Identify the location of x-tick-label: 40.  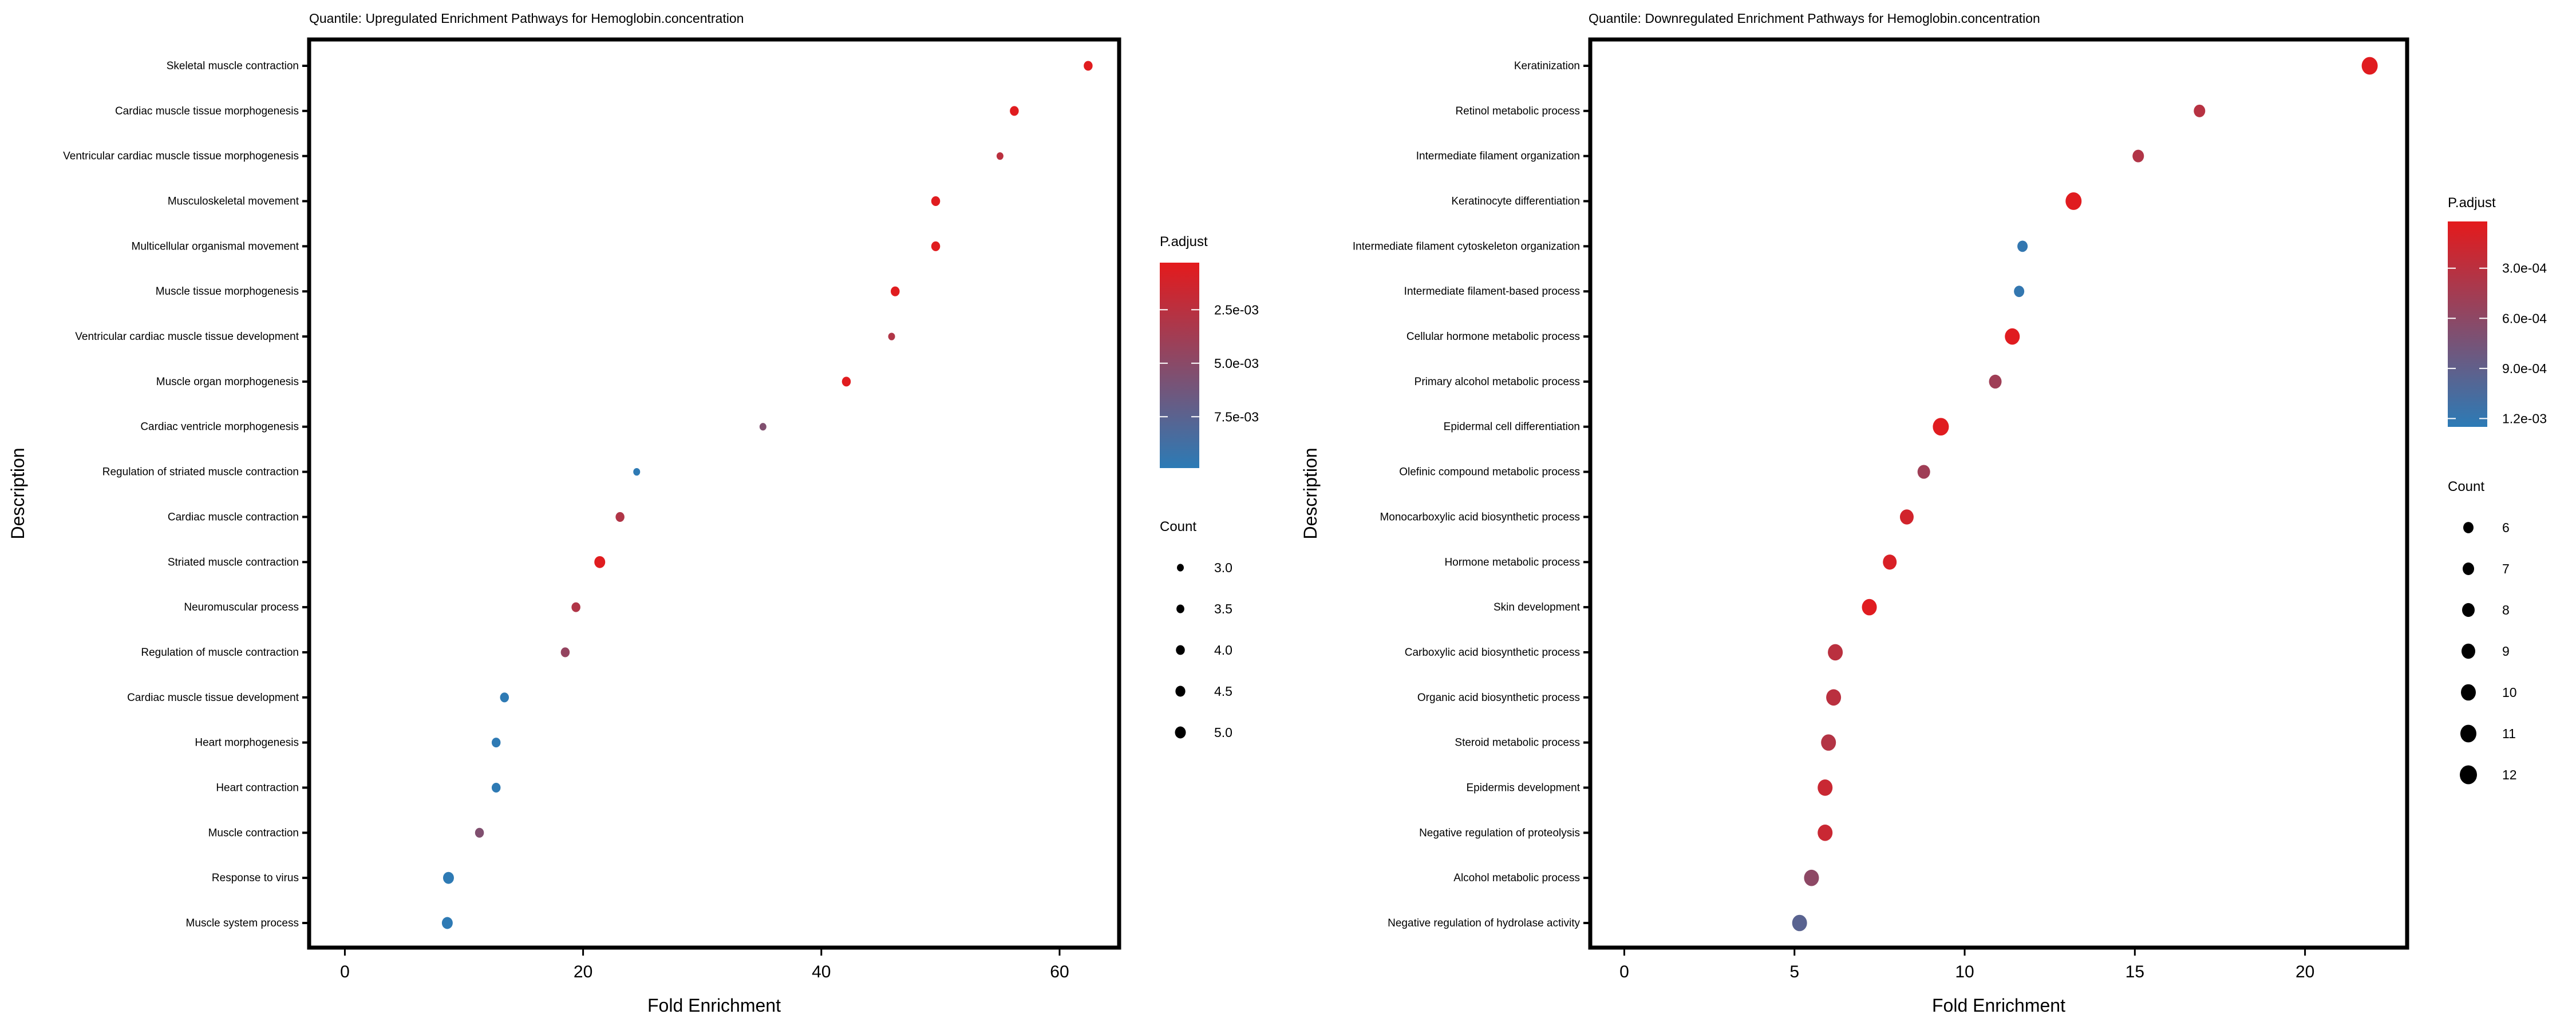
(821, 971).